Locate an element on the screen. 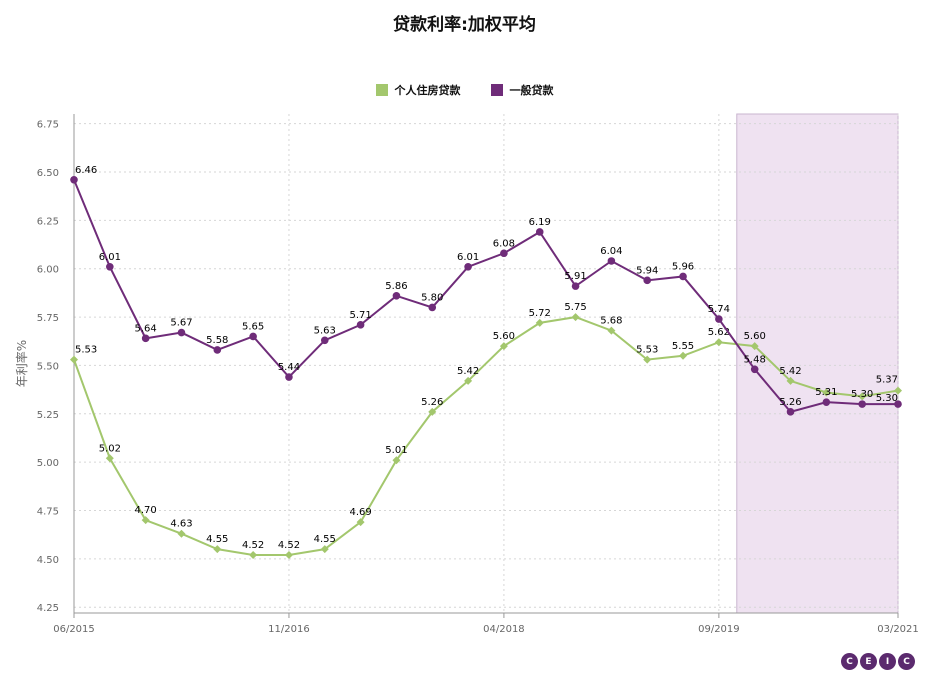  y-tick-label: 4.25 is located at coordinates (48, 608).